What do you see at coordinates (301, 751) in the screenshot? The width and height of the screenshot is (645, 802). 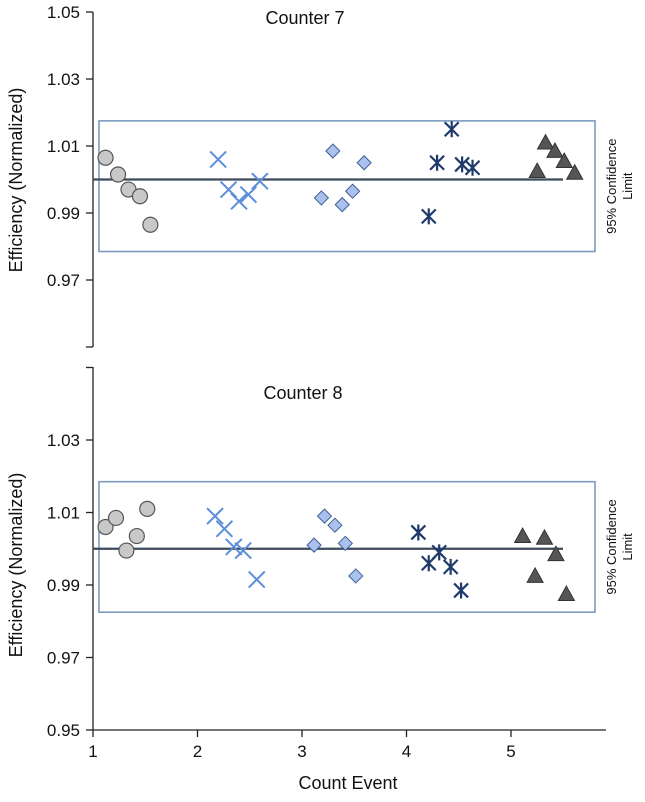 I see `x-tick-label: 3` at bounding box center [301, 751].